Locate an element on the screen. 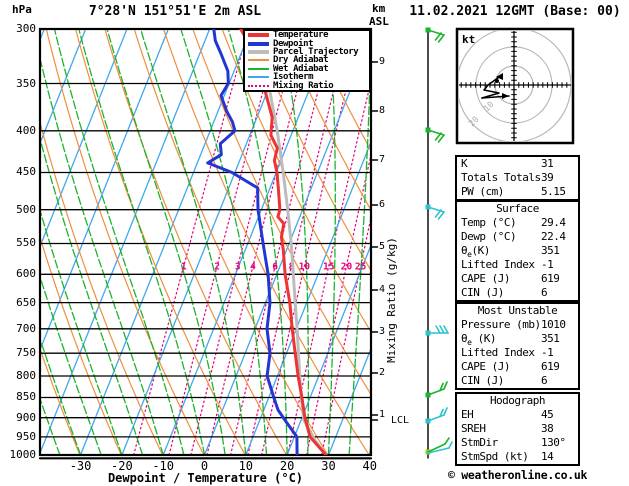 The width and height of the screenshot is (629, 486). legend-row: Dewpoint is located at coordinates (307, 43).